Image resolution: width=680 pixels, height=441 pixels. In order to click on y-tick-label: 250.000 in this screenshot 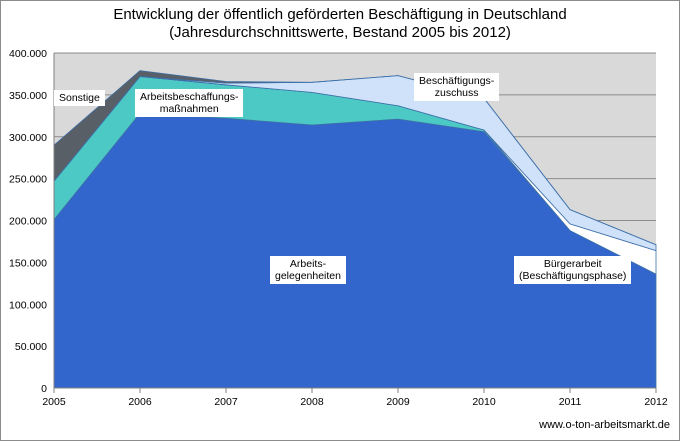, I will do `click(28, 180)`.